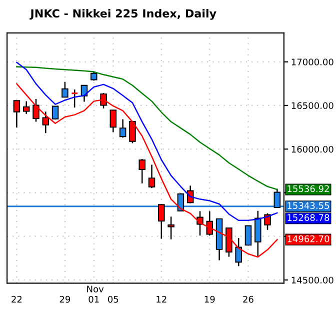 Image resolution: width=336 pixels, height=320 pixels. I want to click on ref-line-label: 15343.55, so click(308, 205).